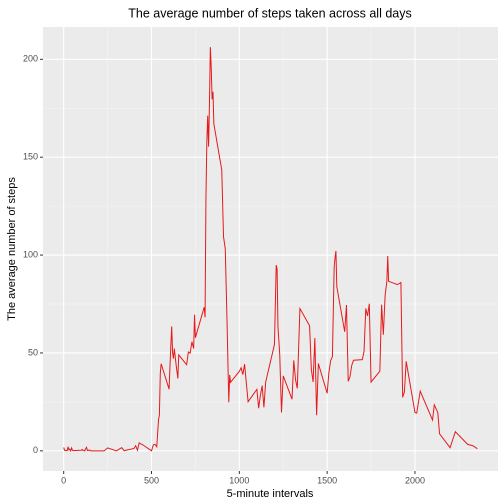 The height and width of the screenshot is (504, 504). Describe the element at coordinates (415, 480) in the screenshot. I see `x-tick-label: 2000` at that location.